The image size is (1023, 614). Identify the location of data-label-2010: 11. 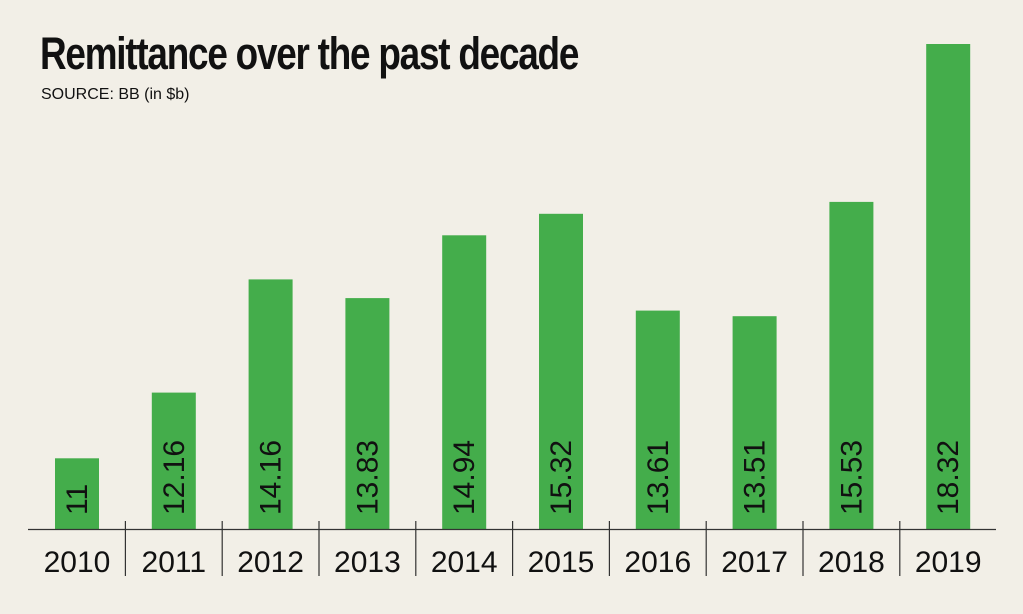
(77, 499).